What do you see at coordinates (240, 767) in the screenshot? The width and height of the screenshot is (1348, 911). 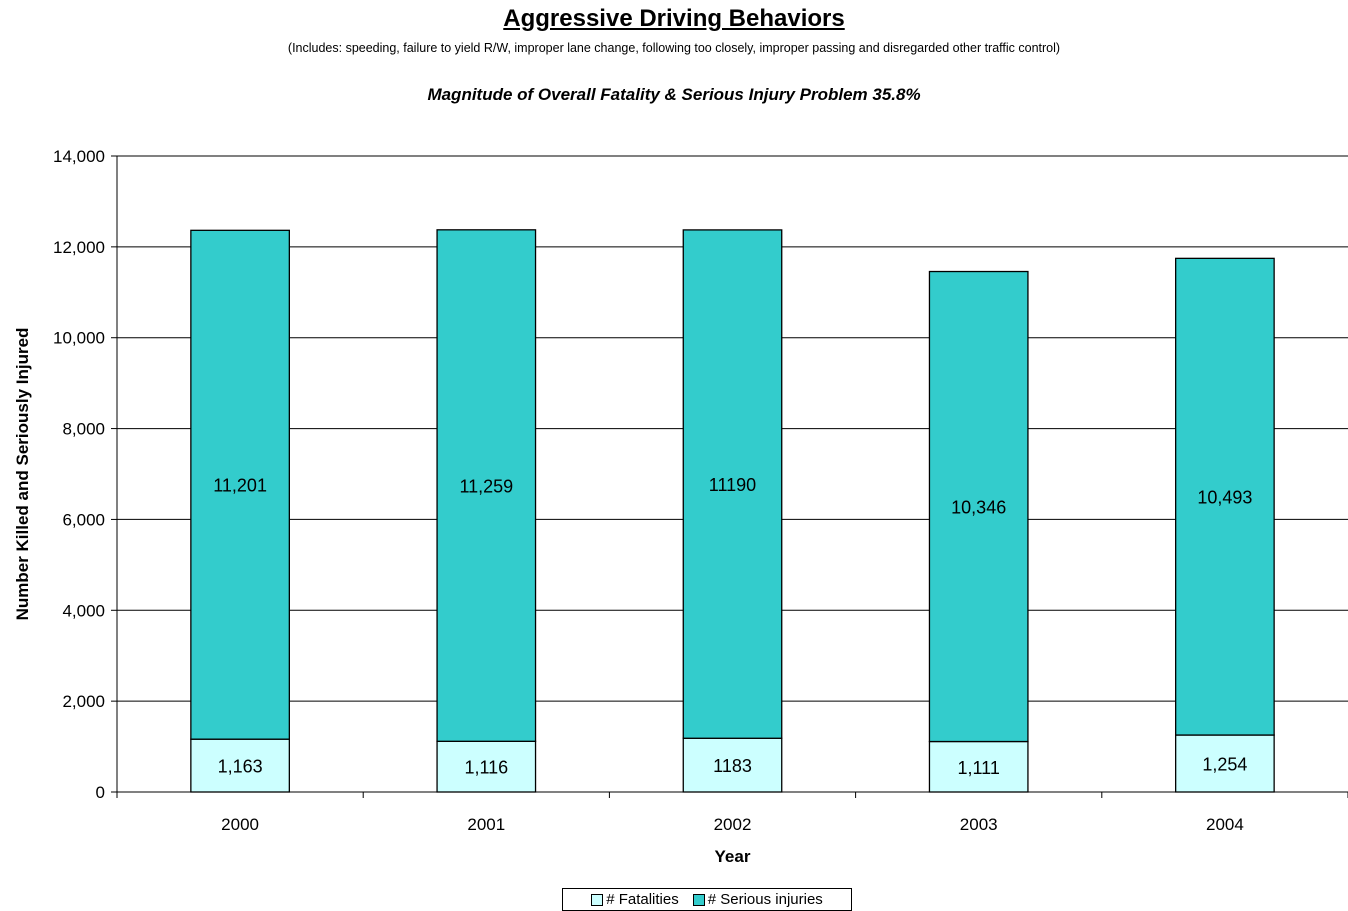 I see `data-label-fatalities: 1,163` at bounding box center [240, 767].